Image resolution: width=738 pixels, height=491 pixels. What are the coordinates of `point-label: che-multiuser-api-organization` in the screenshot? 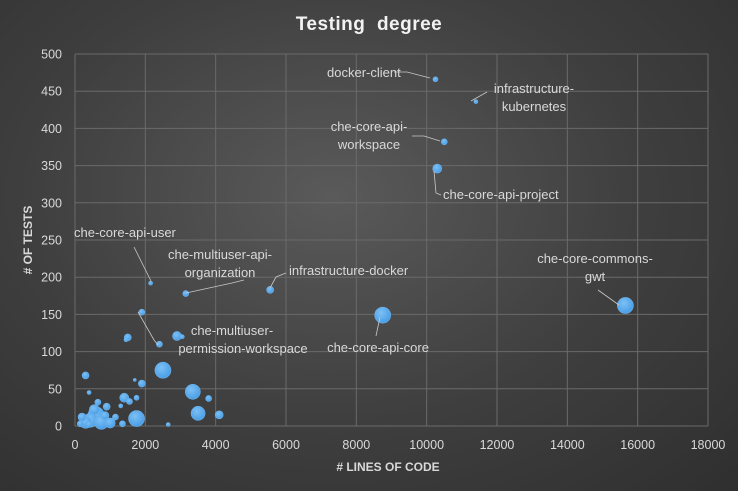 It's located at (220, 263).